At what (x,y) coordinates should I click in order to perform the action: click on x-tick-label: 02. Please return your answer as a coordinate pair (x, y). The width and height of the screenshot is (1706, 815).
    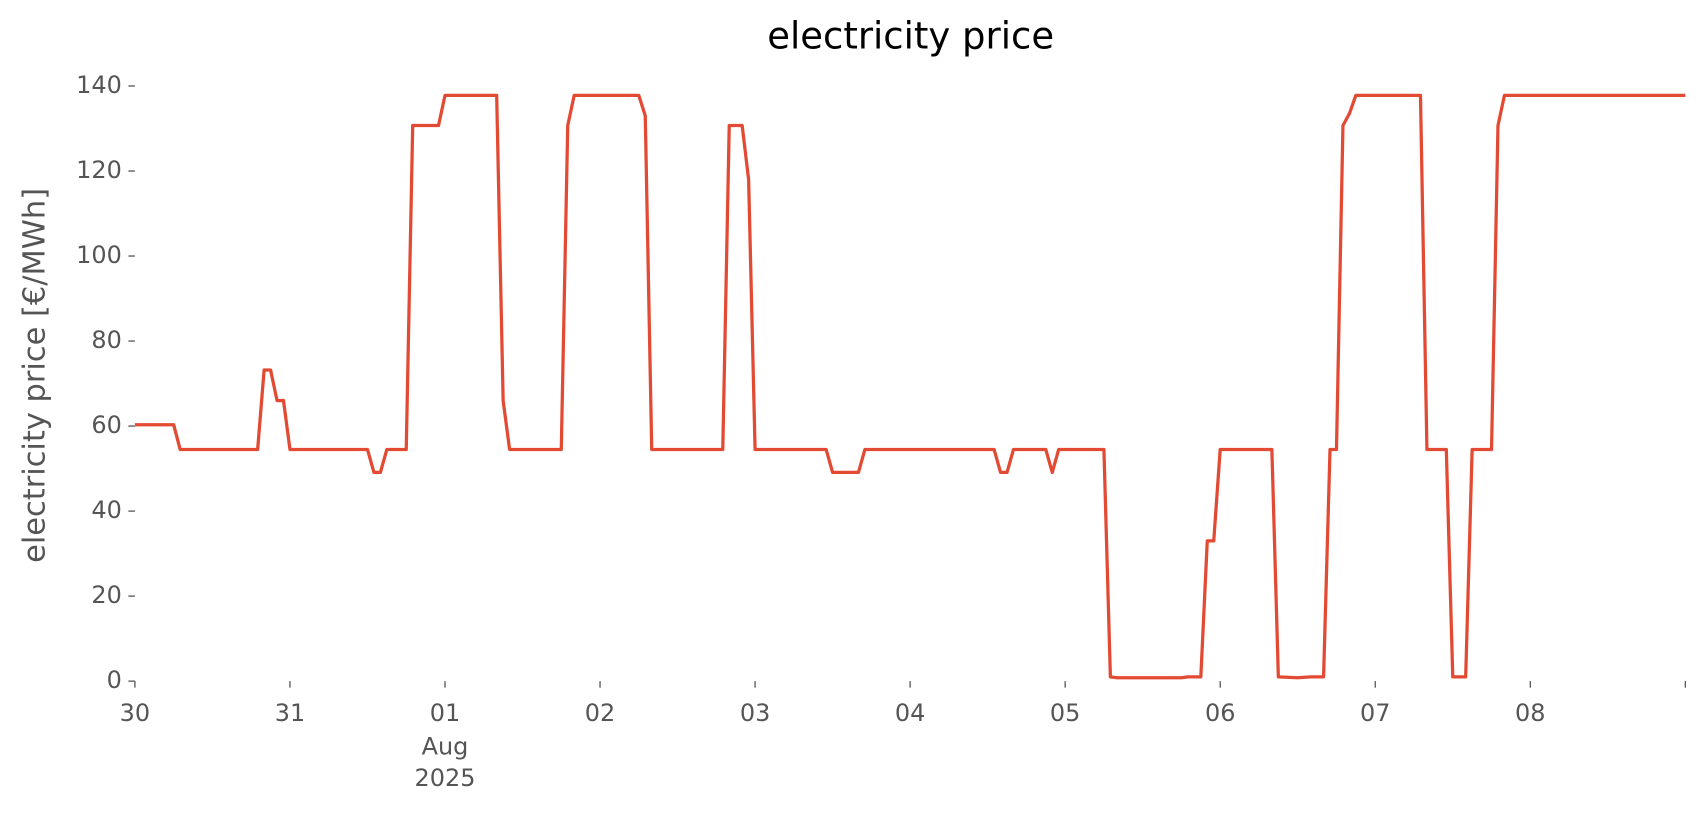
    Looking at the image, I should click on (600, 713).